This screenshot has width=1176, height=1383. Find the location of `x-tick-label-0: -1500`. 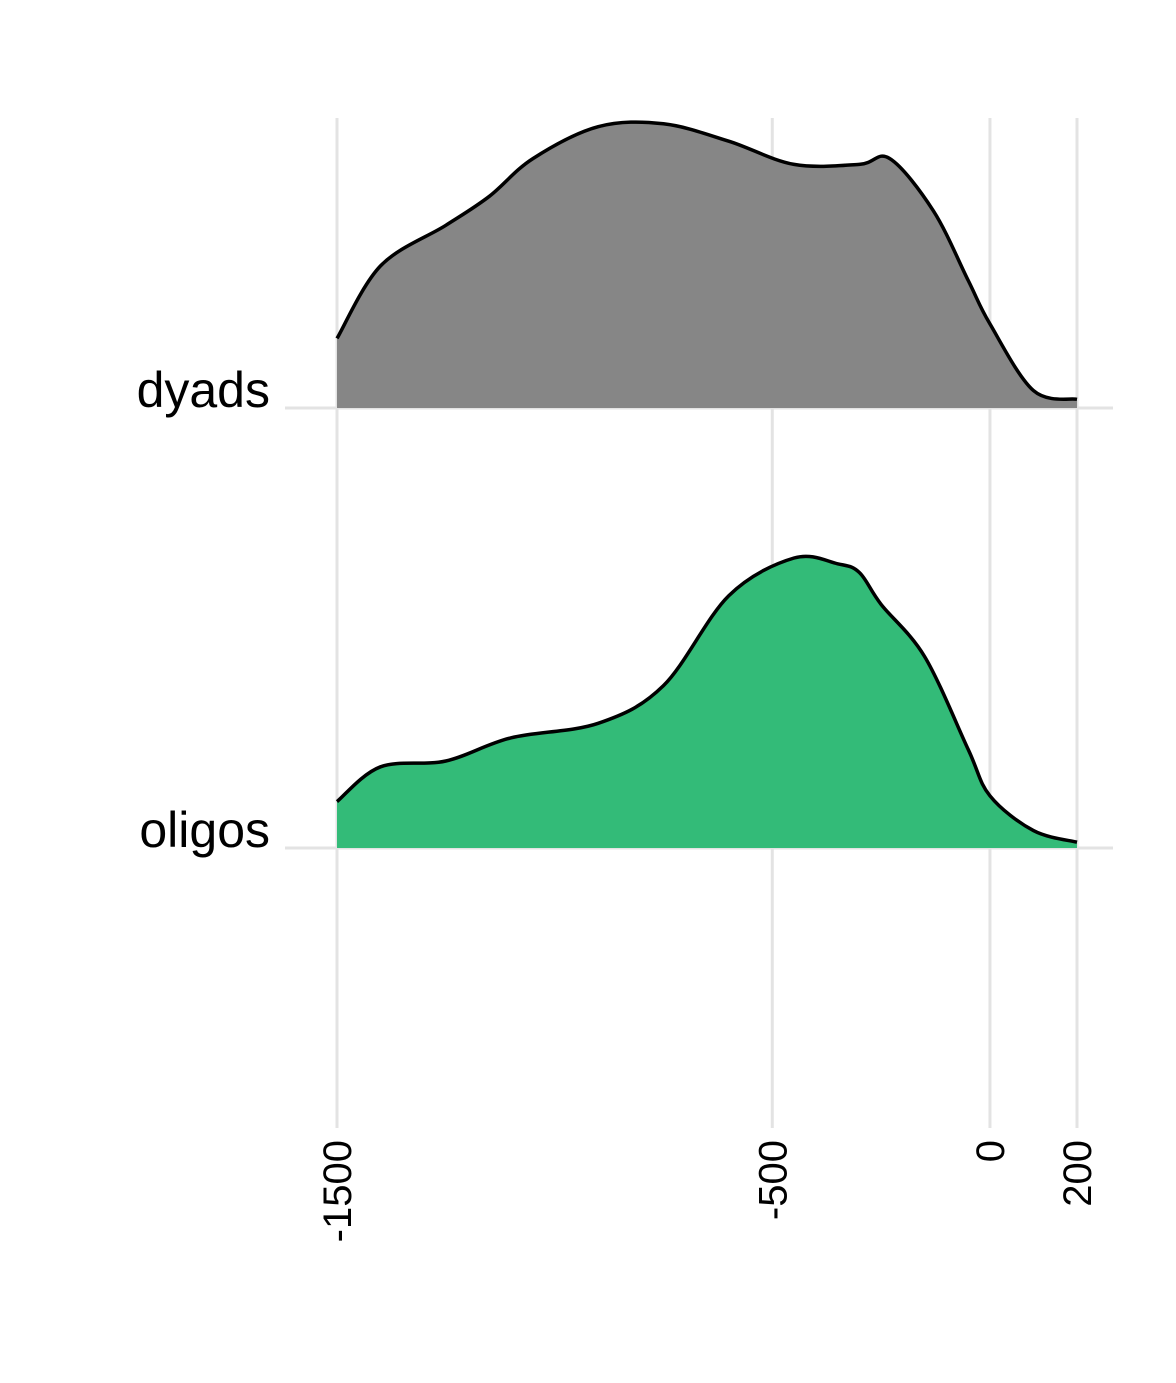

x-tick-label-0: -1500 is located at coordinates (338, 1191).